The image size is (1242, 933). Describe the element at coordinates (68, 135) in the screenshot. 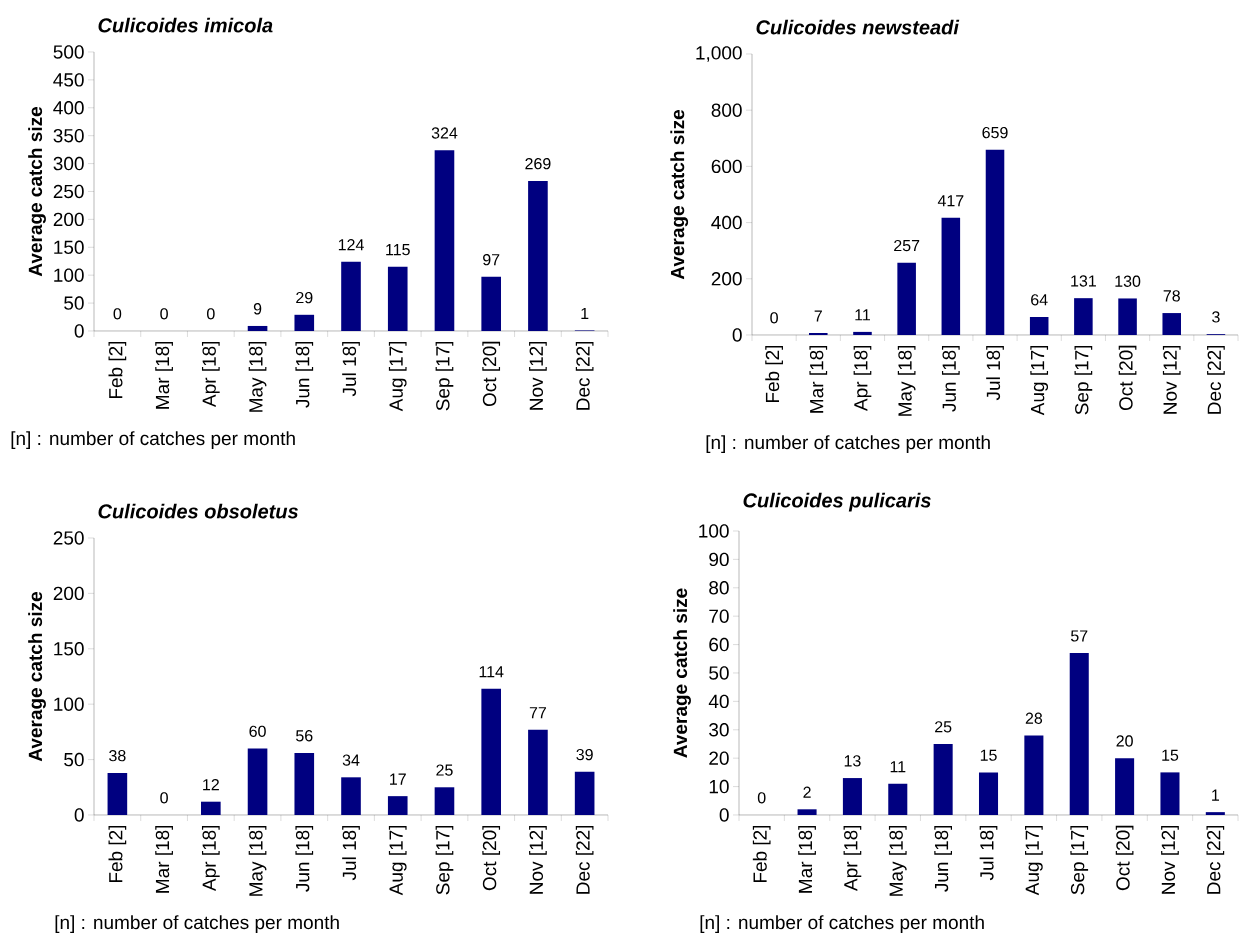

I see `y-tick-label: 350` at that location.